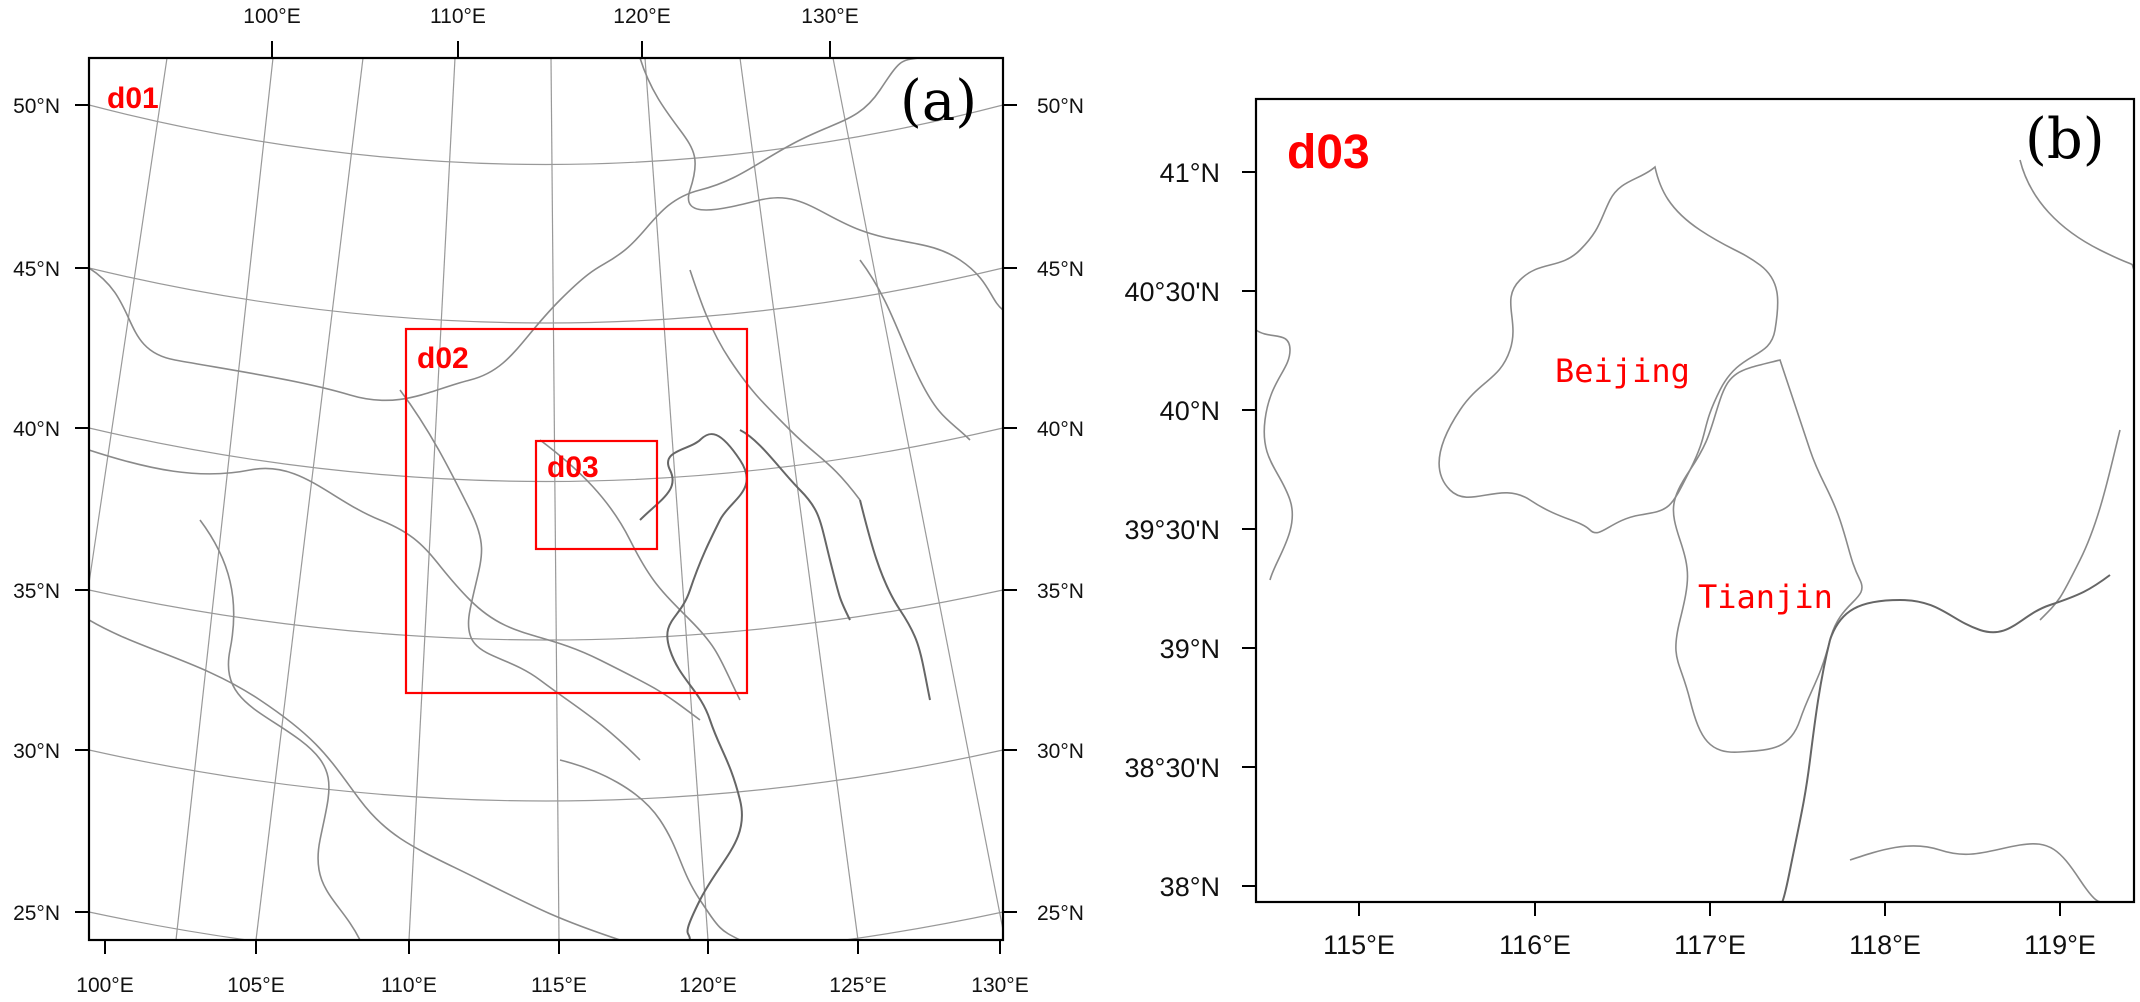 The width and height of the screenshot is (2140, 1002). I want to click on left-lat-label: 40°N, so click(36, 429).